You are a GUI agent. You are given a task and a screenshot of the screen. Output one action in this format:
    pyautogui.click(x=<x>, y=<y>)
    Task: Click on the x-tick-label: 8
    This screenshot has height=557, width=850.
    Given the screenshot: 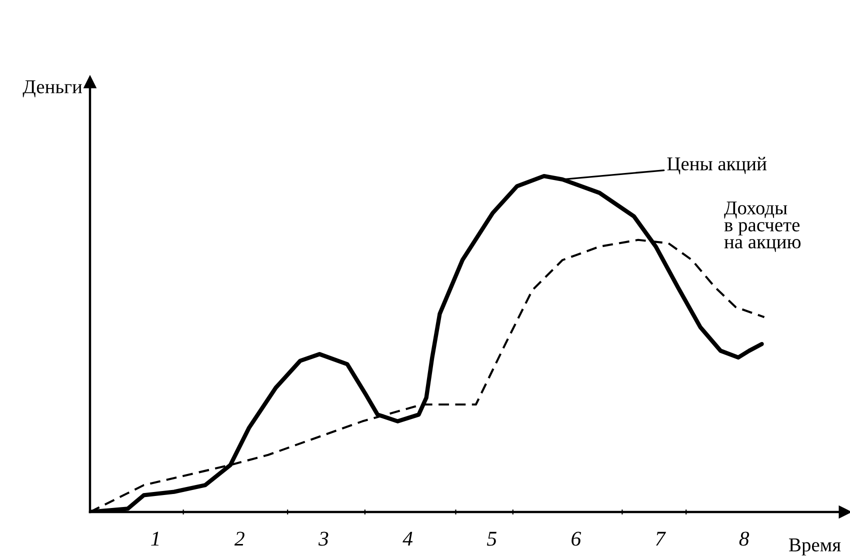 What is the action you would take?
    pyautogui.click(x=744, y=539)
    